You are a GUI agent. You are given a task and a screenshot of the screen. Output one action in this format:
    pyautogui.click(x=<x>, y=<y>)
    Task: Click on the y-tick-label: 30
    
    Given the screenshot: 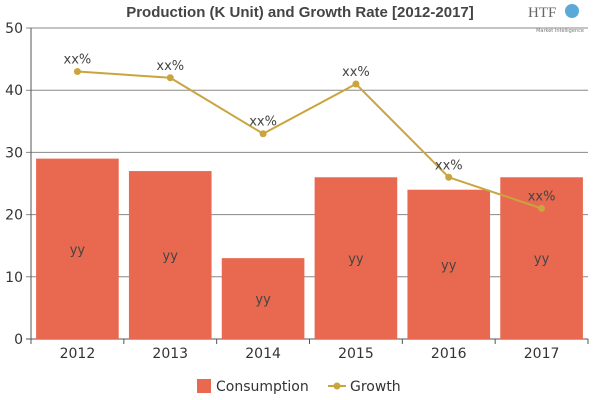 What is the action you would take?
    pyautogui.click(x=14, y=153)
    